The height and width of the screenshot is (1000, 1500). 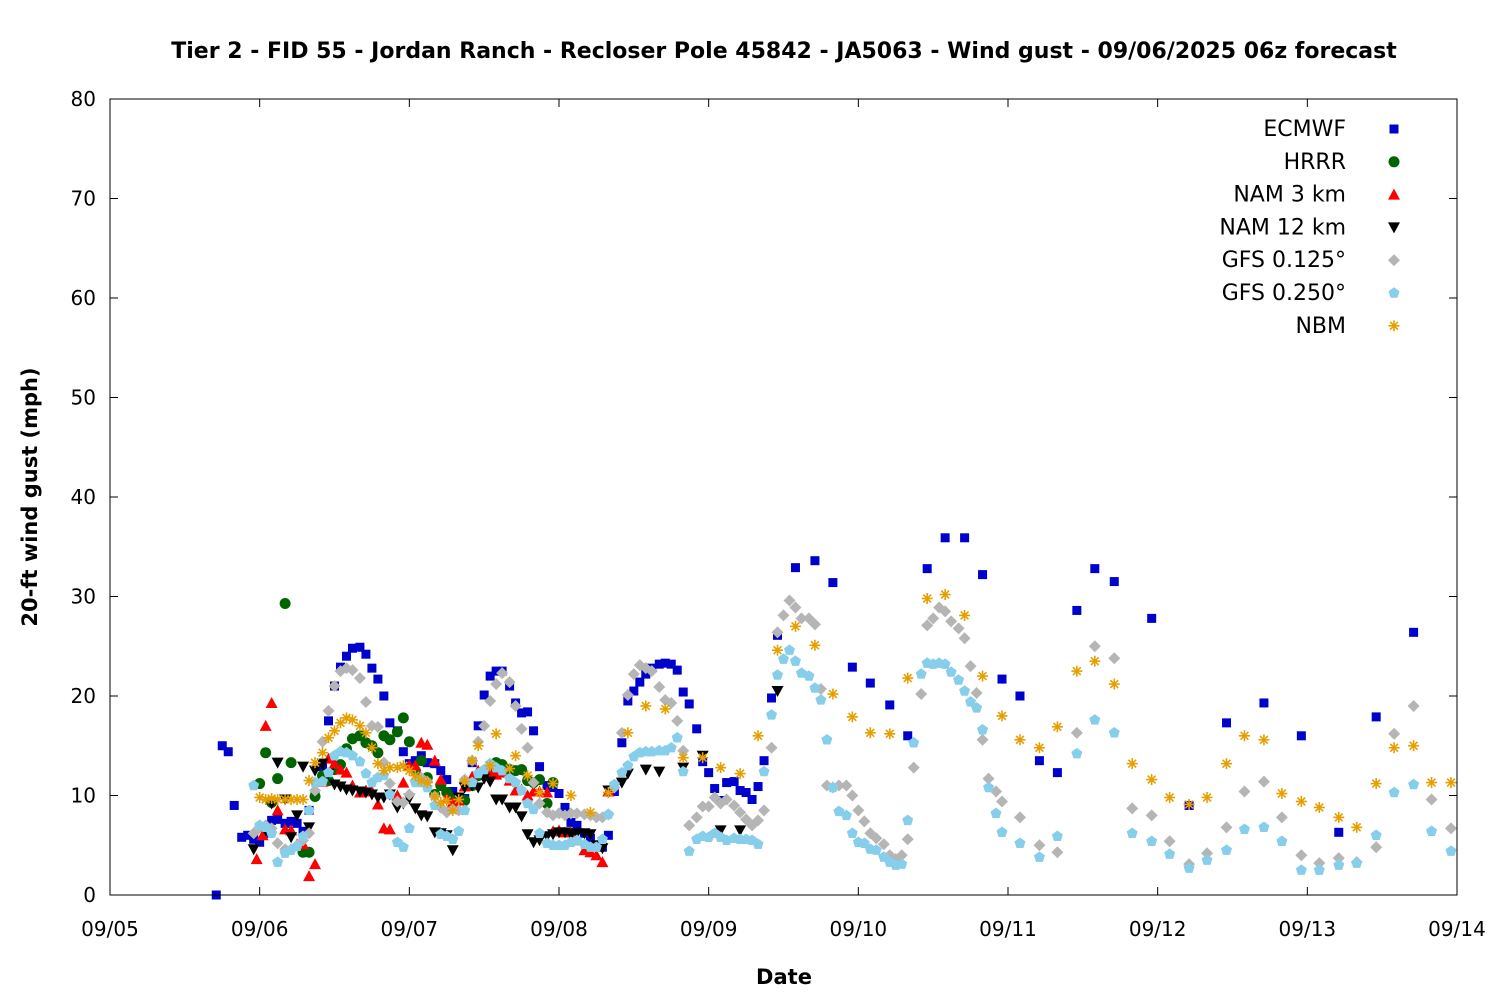 What do you see at coordinates (1008, 929) in the screenshot?
I see `x-tick-label: 09/11` at bounding box center [1008, 929].